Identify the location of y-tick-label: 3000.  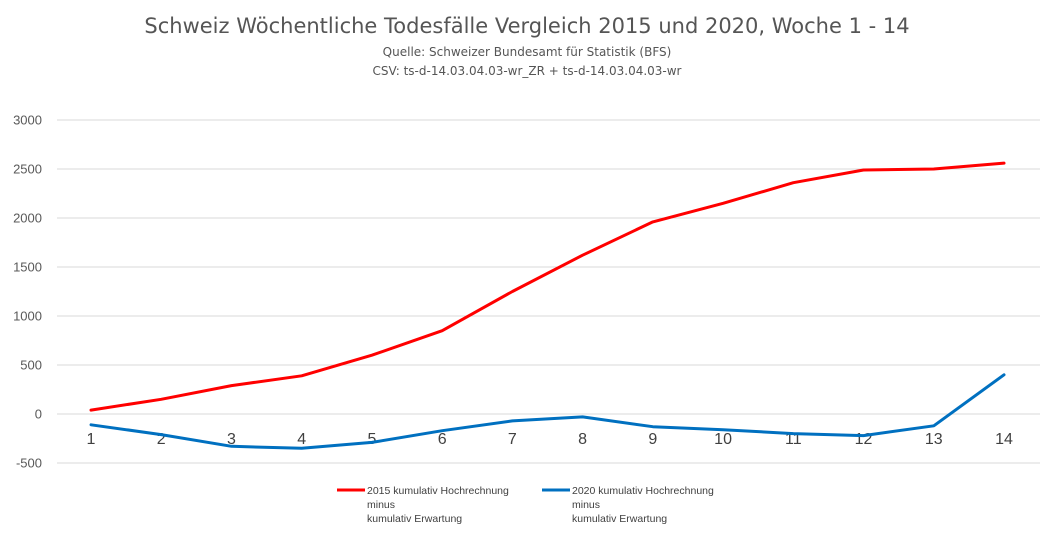
(27, 120).